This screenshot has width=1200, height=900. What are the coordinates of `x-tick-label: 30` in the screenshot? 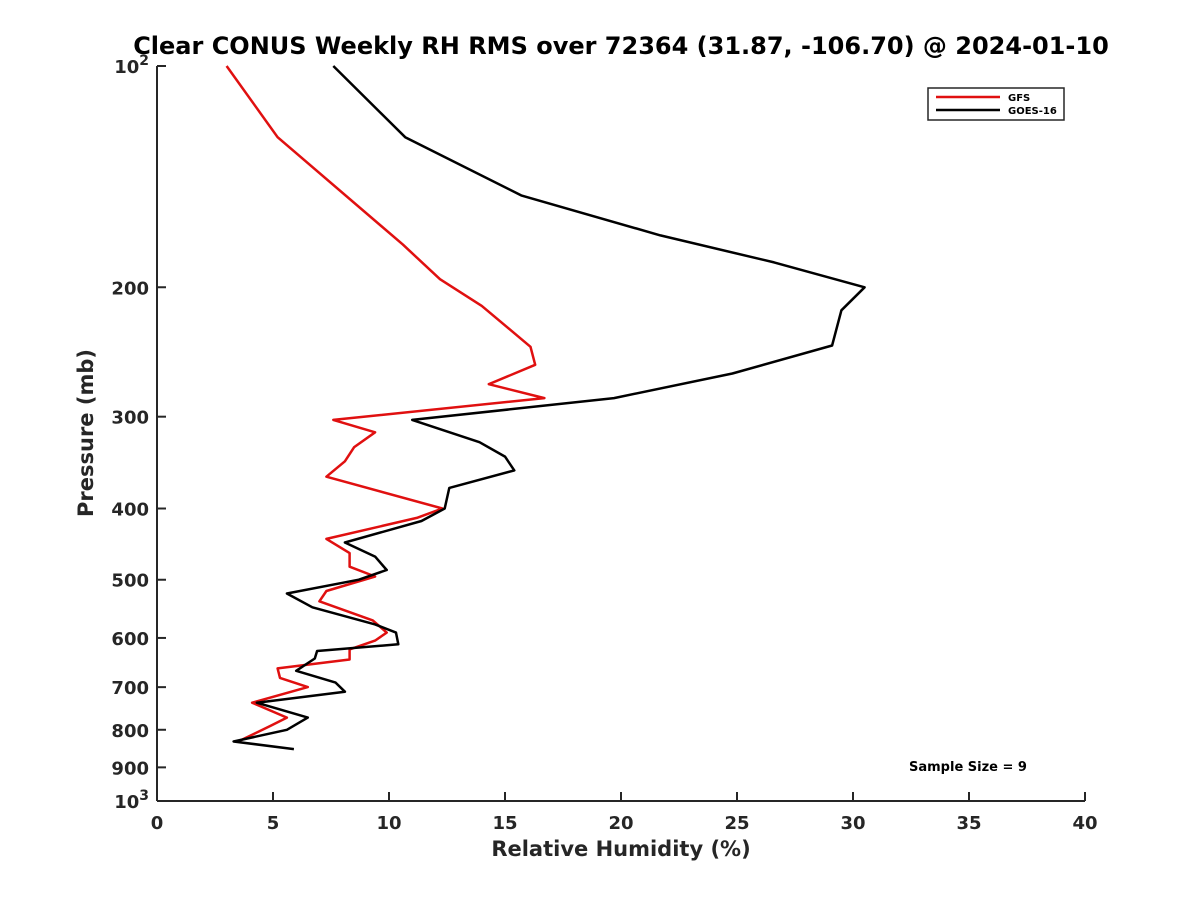 It's located at (852, 823).